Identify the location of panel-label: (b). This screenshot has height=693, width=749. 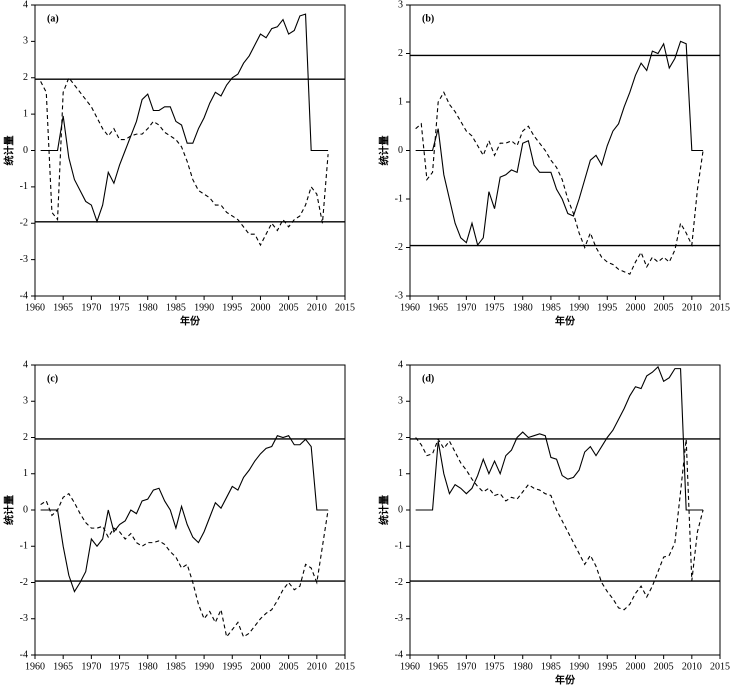
(428, 18).